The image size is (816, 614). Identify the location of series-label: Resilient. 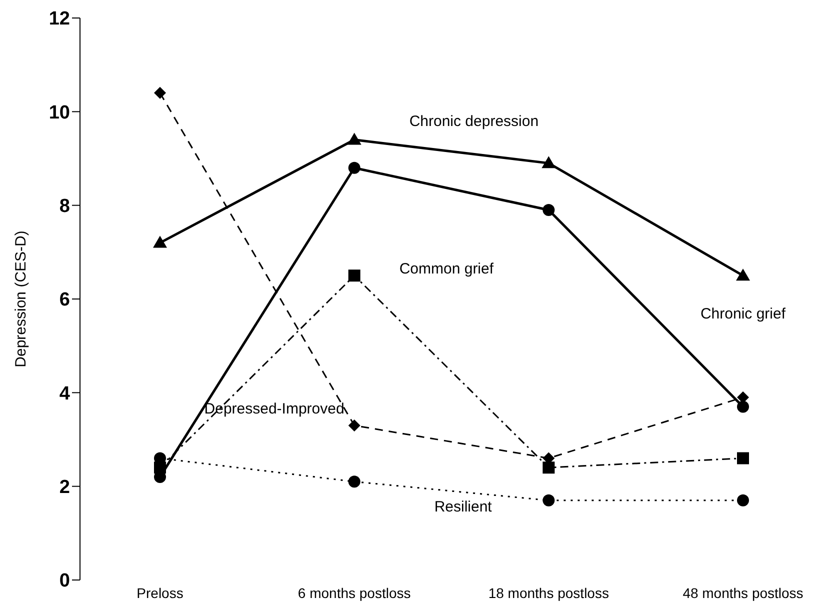
(463, 507).